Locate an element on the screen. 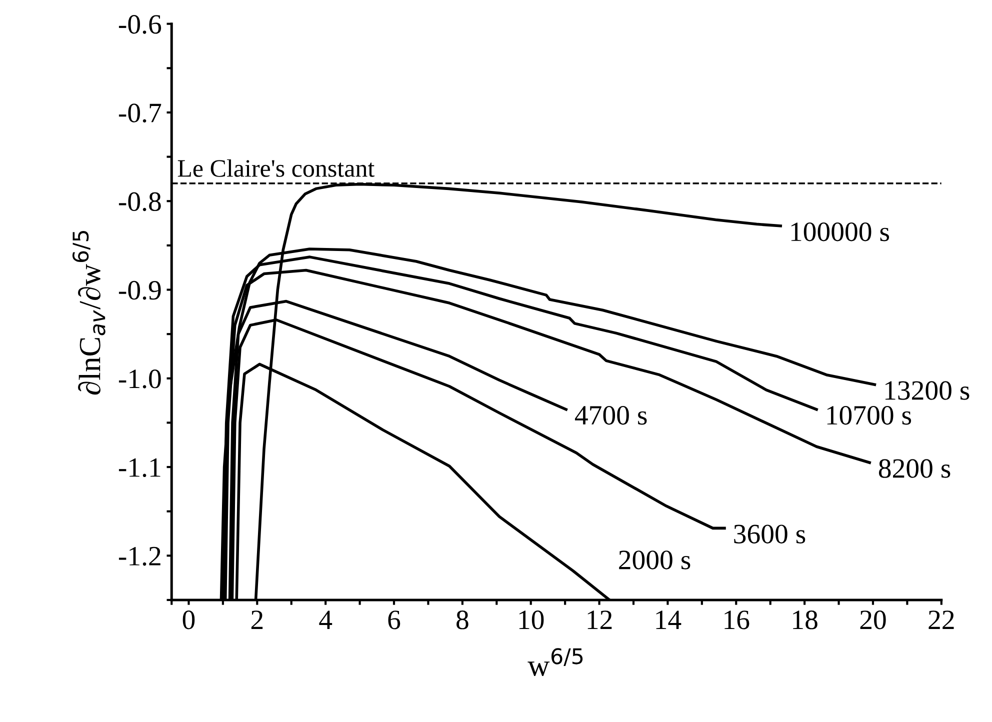 This screenshot has height=722, width=992. x-tick-label: 14 is located at coordinates (669, 619).